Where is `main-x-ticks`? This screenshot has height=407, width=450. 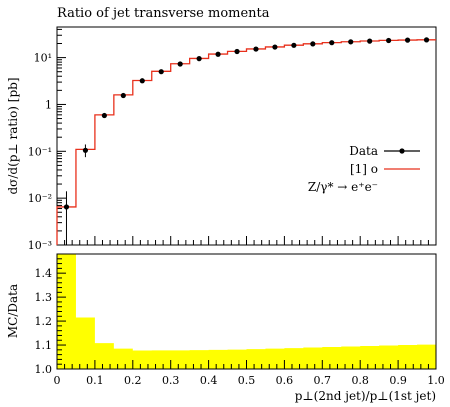
main-x-ticks is located at coordinates (246, 240).